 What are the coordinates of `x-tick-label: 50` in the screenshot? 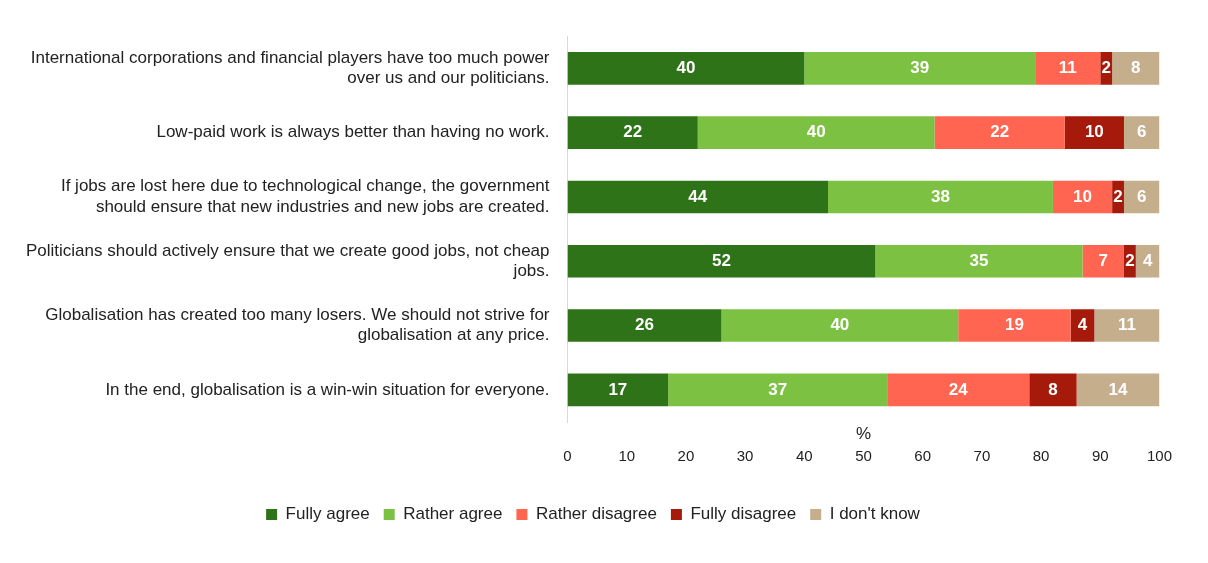 It's located at (863, 456).